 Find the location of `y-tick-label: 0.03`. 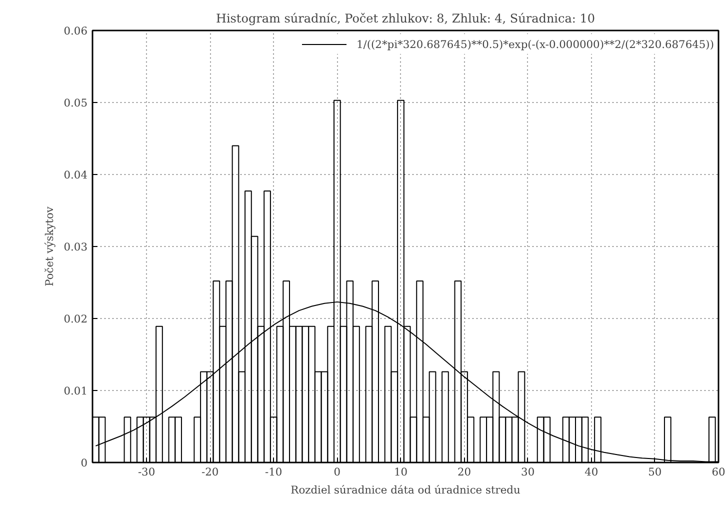

y-tick-label: 0.03 is located at coordinates (76, 247).